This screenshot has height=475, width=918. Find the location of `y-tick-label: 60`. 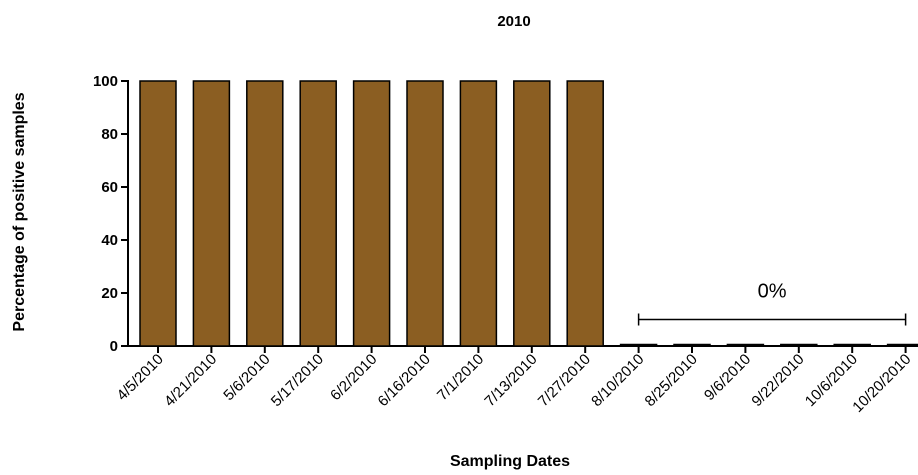

y-tick-label: 60 is located at coordinates (109, 187).